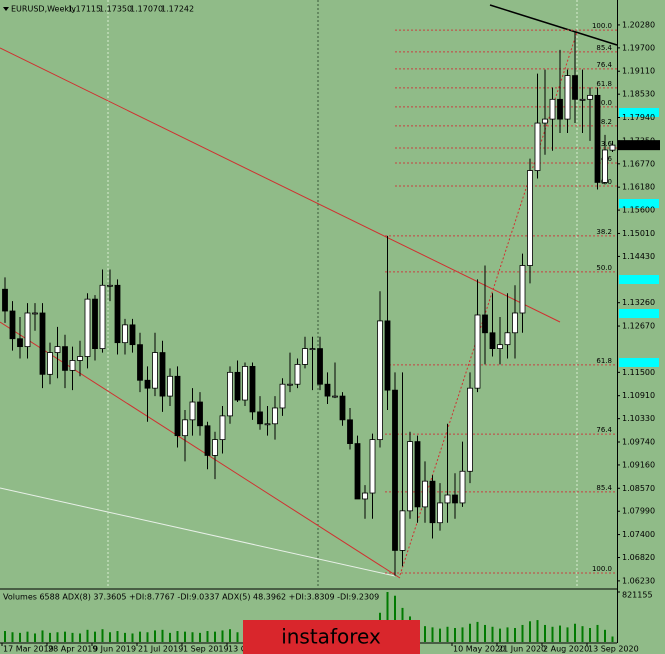  Describe the element at coordinates (638, 163) in the screenshot. I see `y-tick-label: 1.16770` at that location.